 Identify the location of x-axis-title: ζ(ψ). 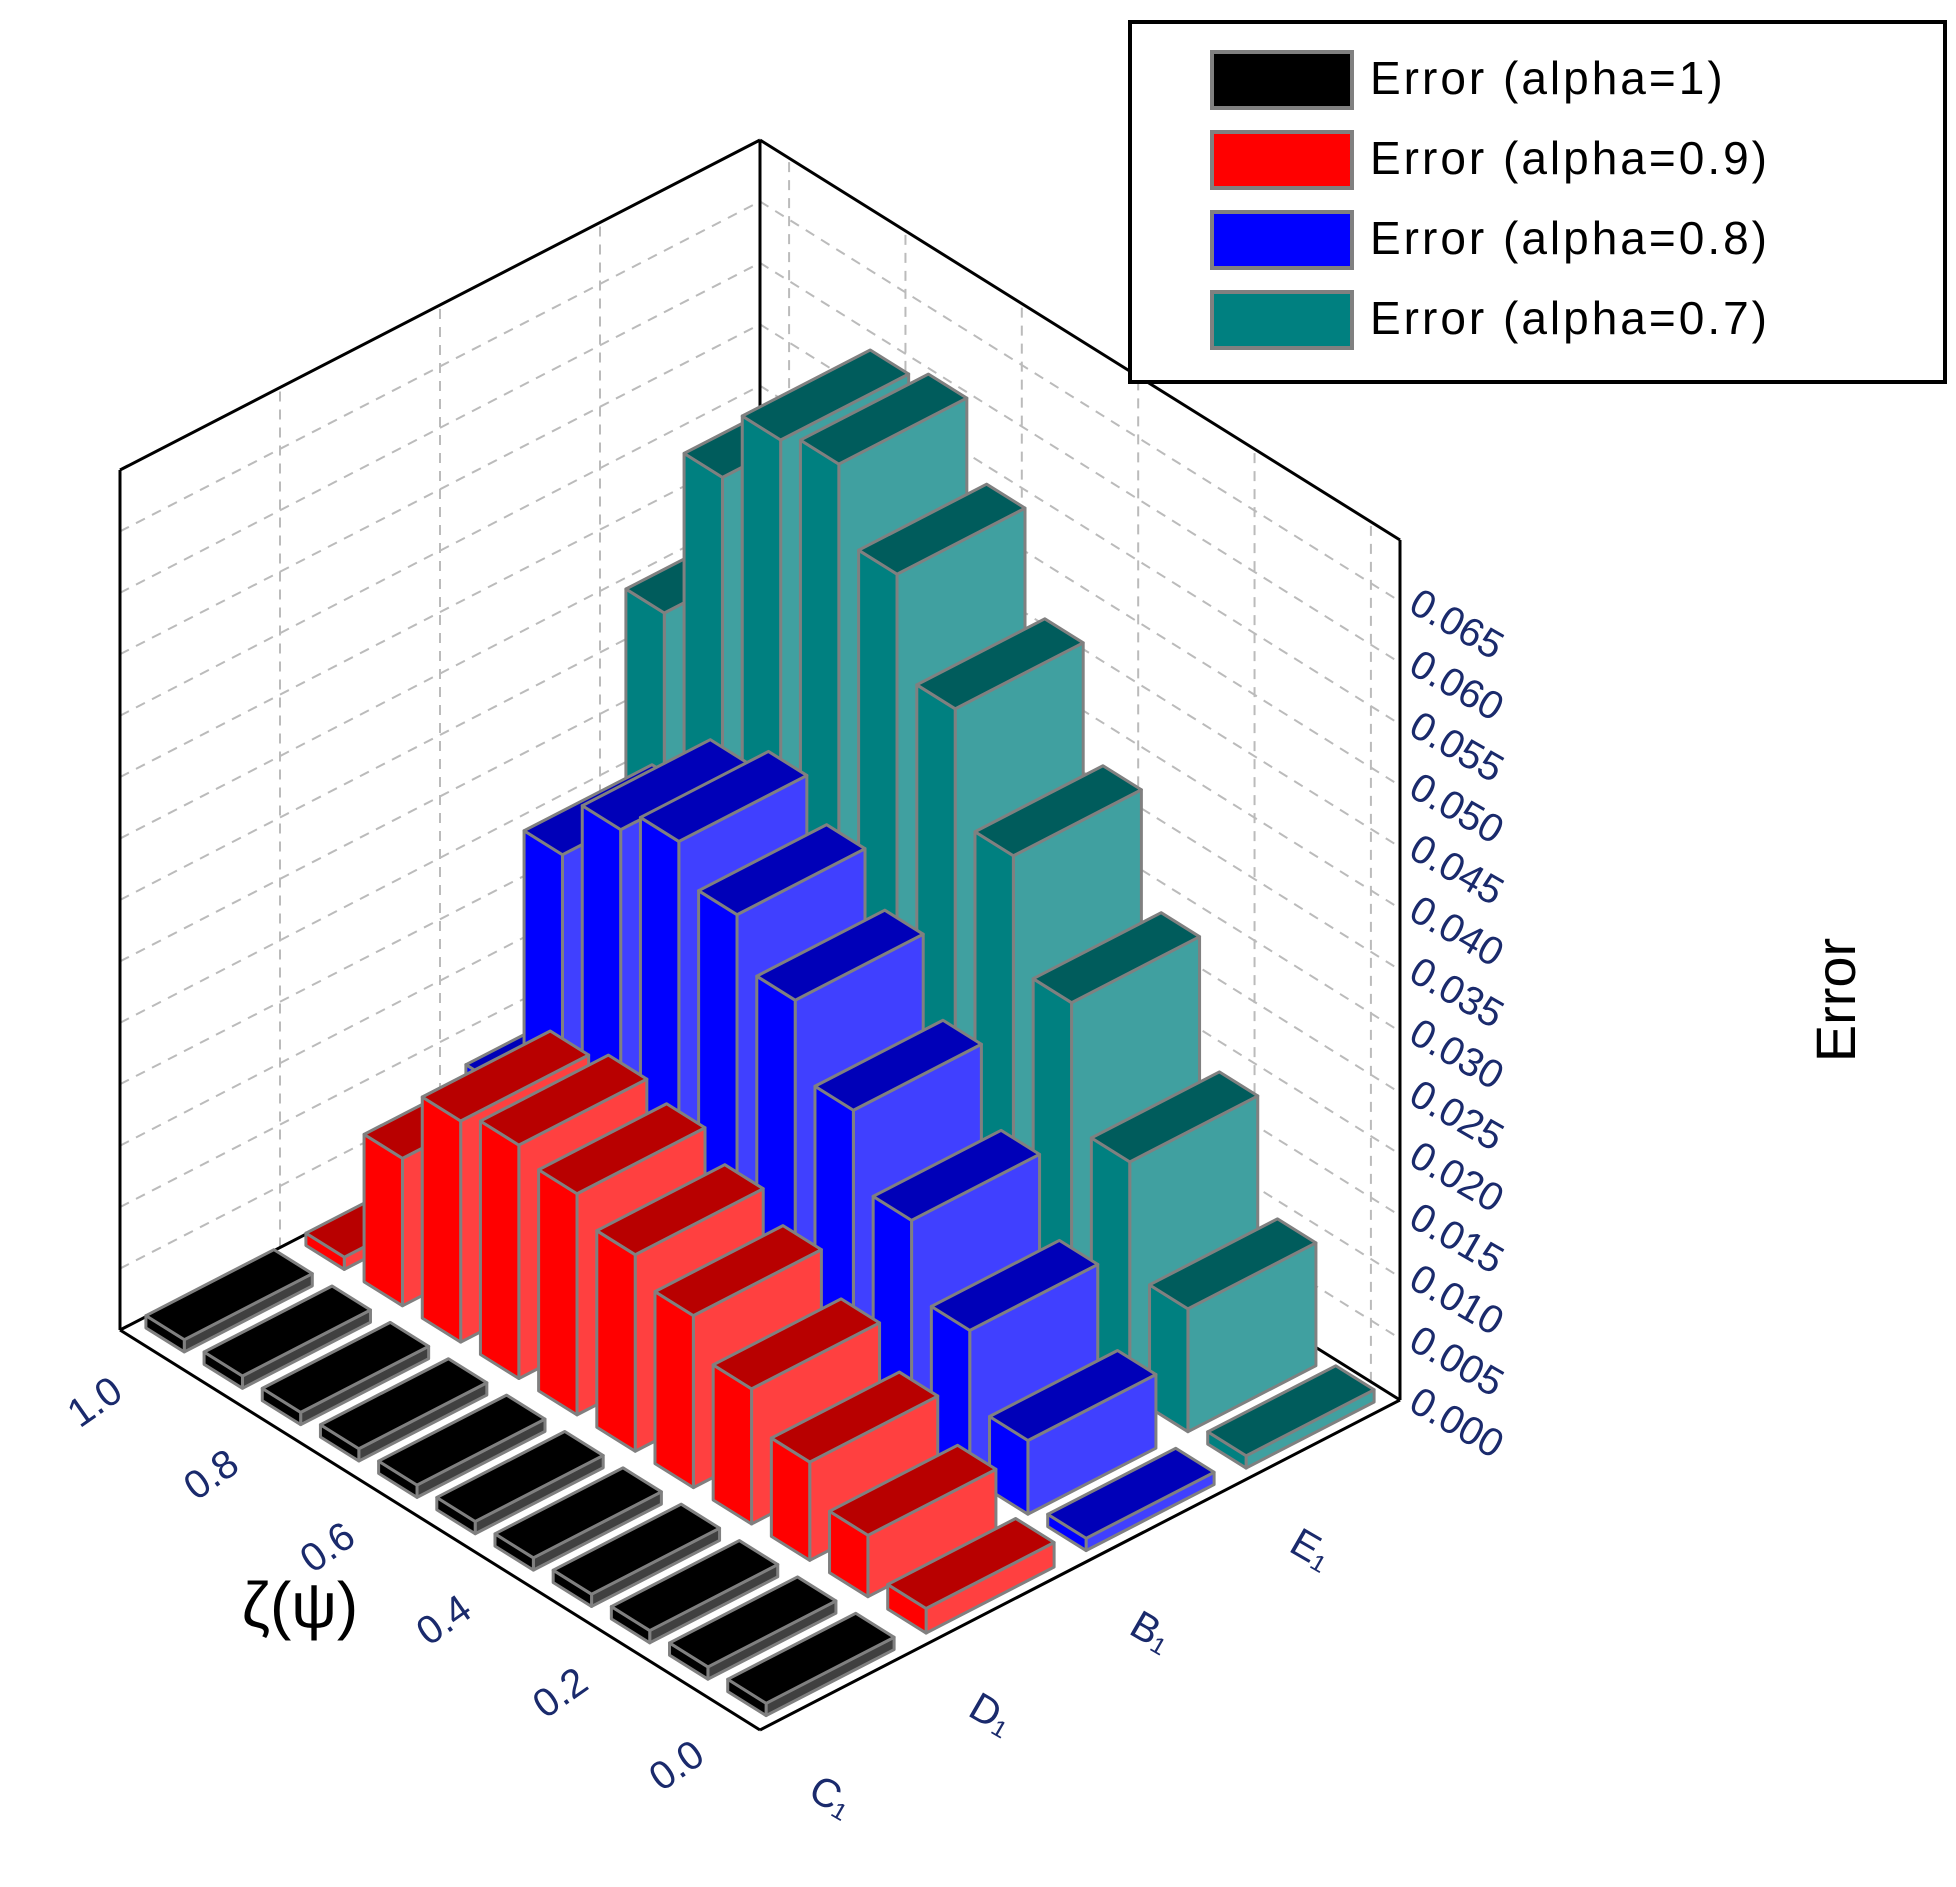
(300, 1605).